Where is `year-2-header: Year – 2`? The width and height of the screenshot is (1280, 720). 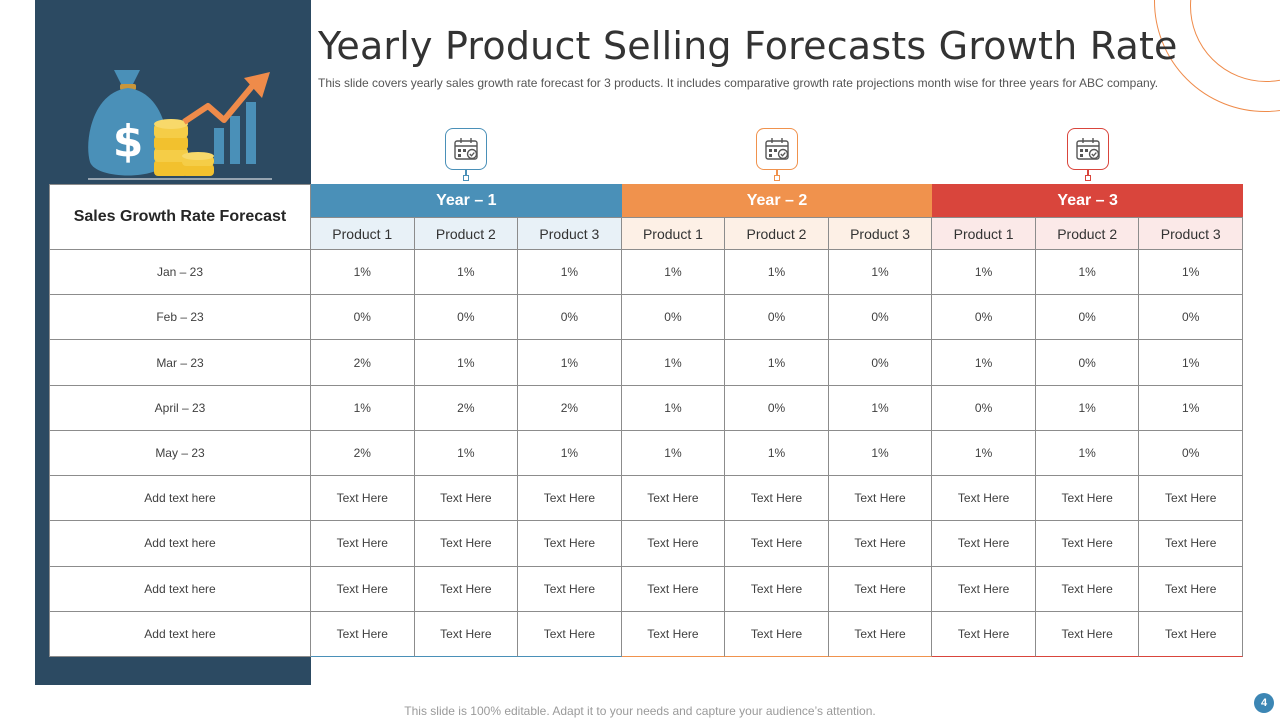 year-2-header: Year – 2 is located at coordinates (777, 200).